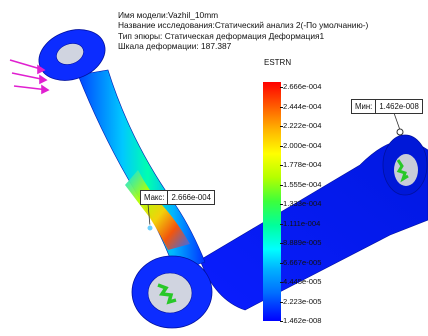 The height and width of the screenshot is (336, 428). What do you see at coordinates (300, 320) in the screenshot?
I see `legend-tick: 1.462e-008` at bounding box center [300, 320].